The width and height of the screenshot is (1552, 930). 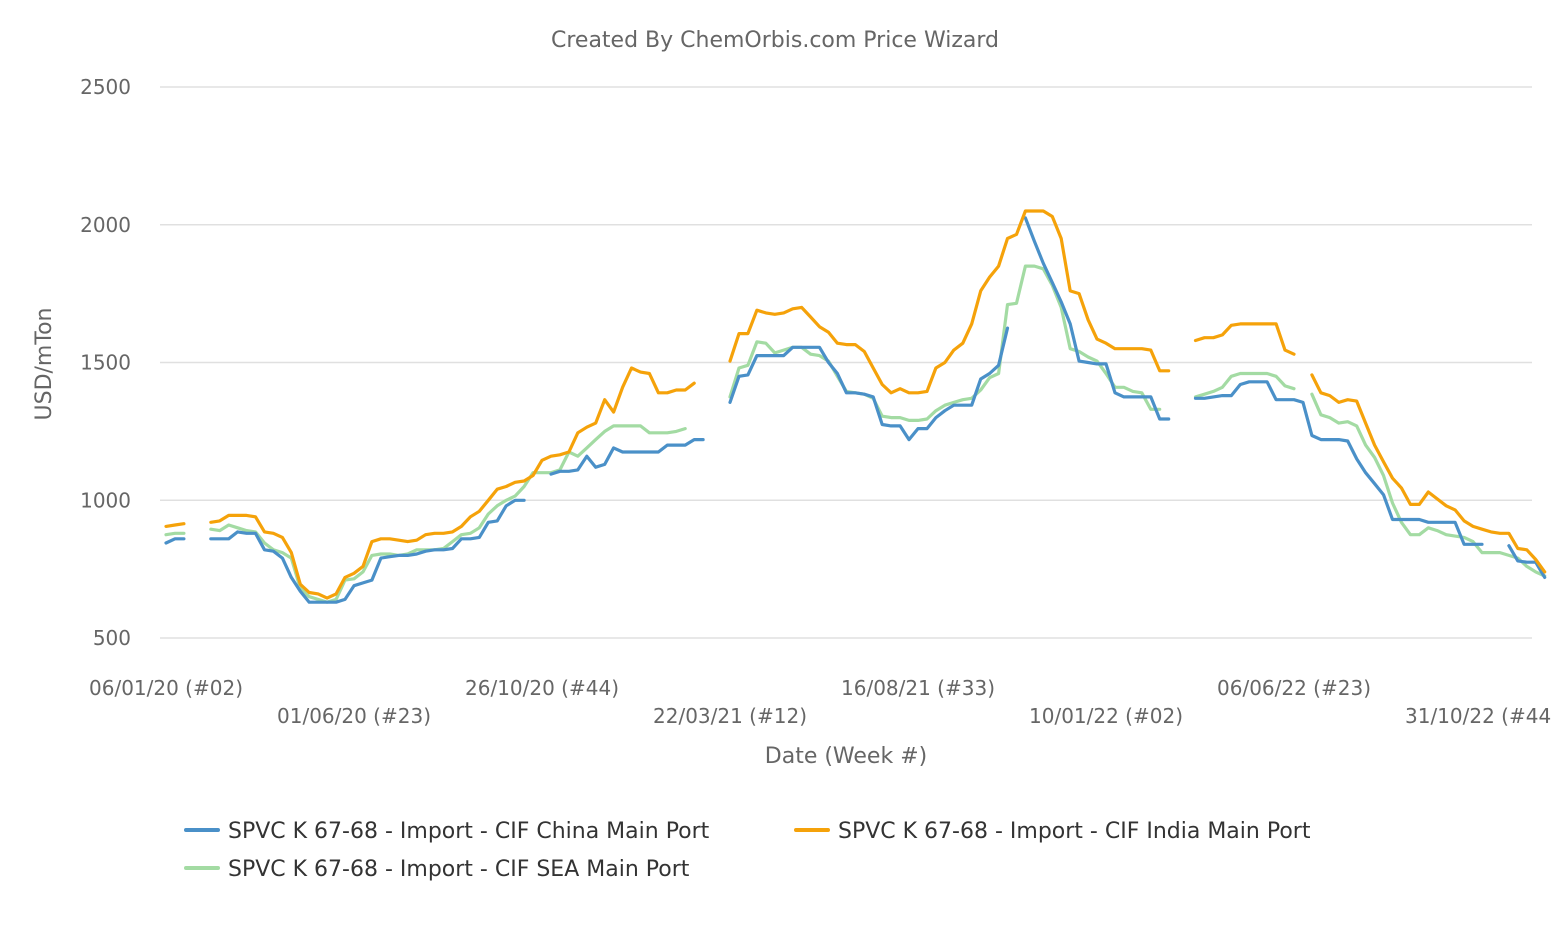 I want to click on y-tick-label: 2000, so click(x=105, y=225).